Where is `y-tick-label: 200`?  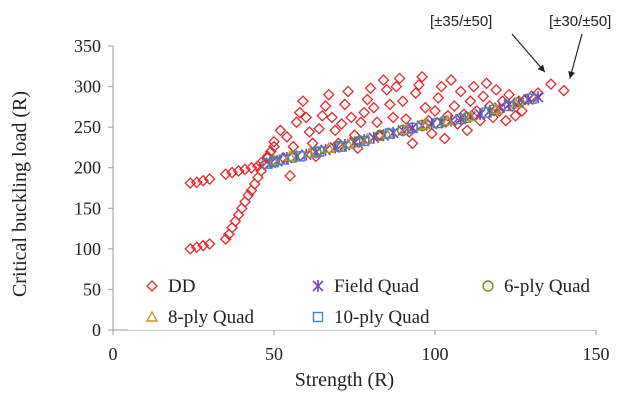
y-tick-label: 200 is located at coordinates (87, 168).